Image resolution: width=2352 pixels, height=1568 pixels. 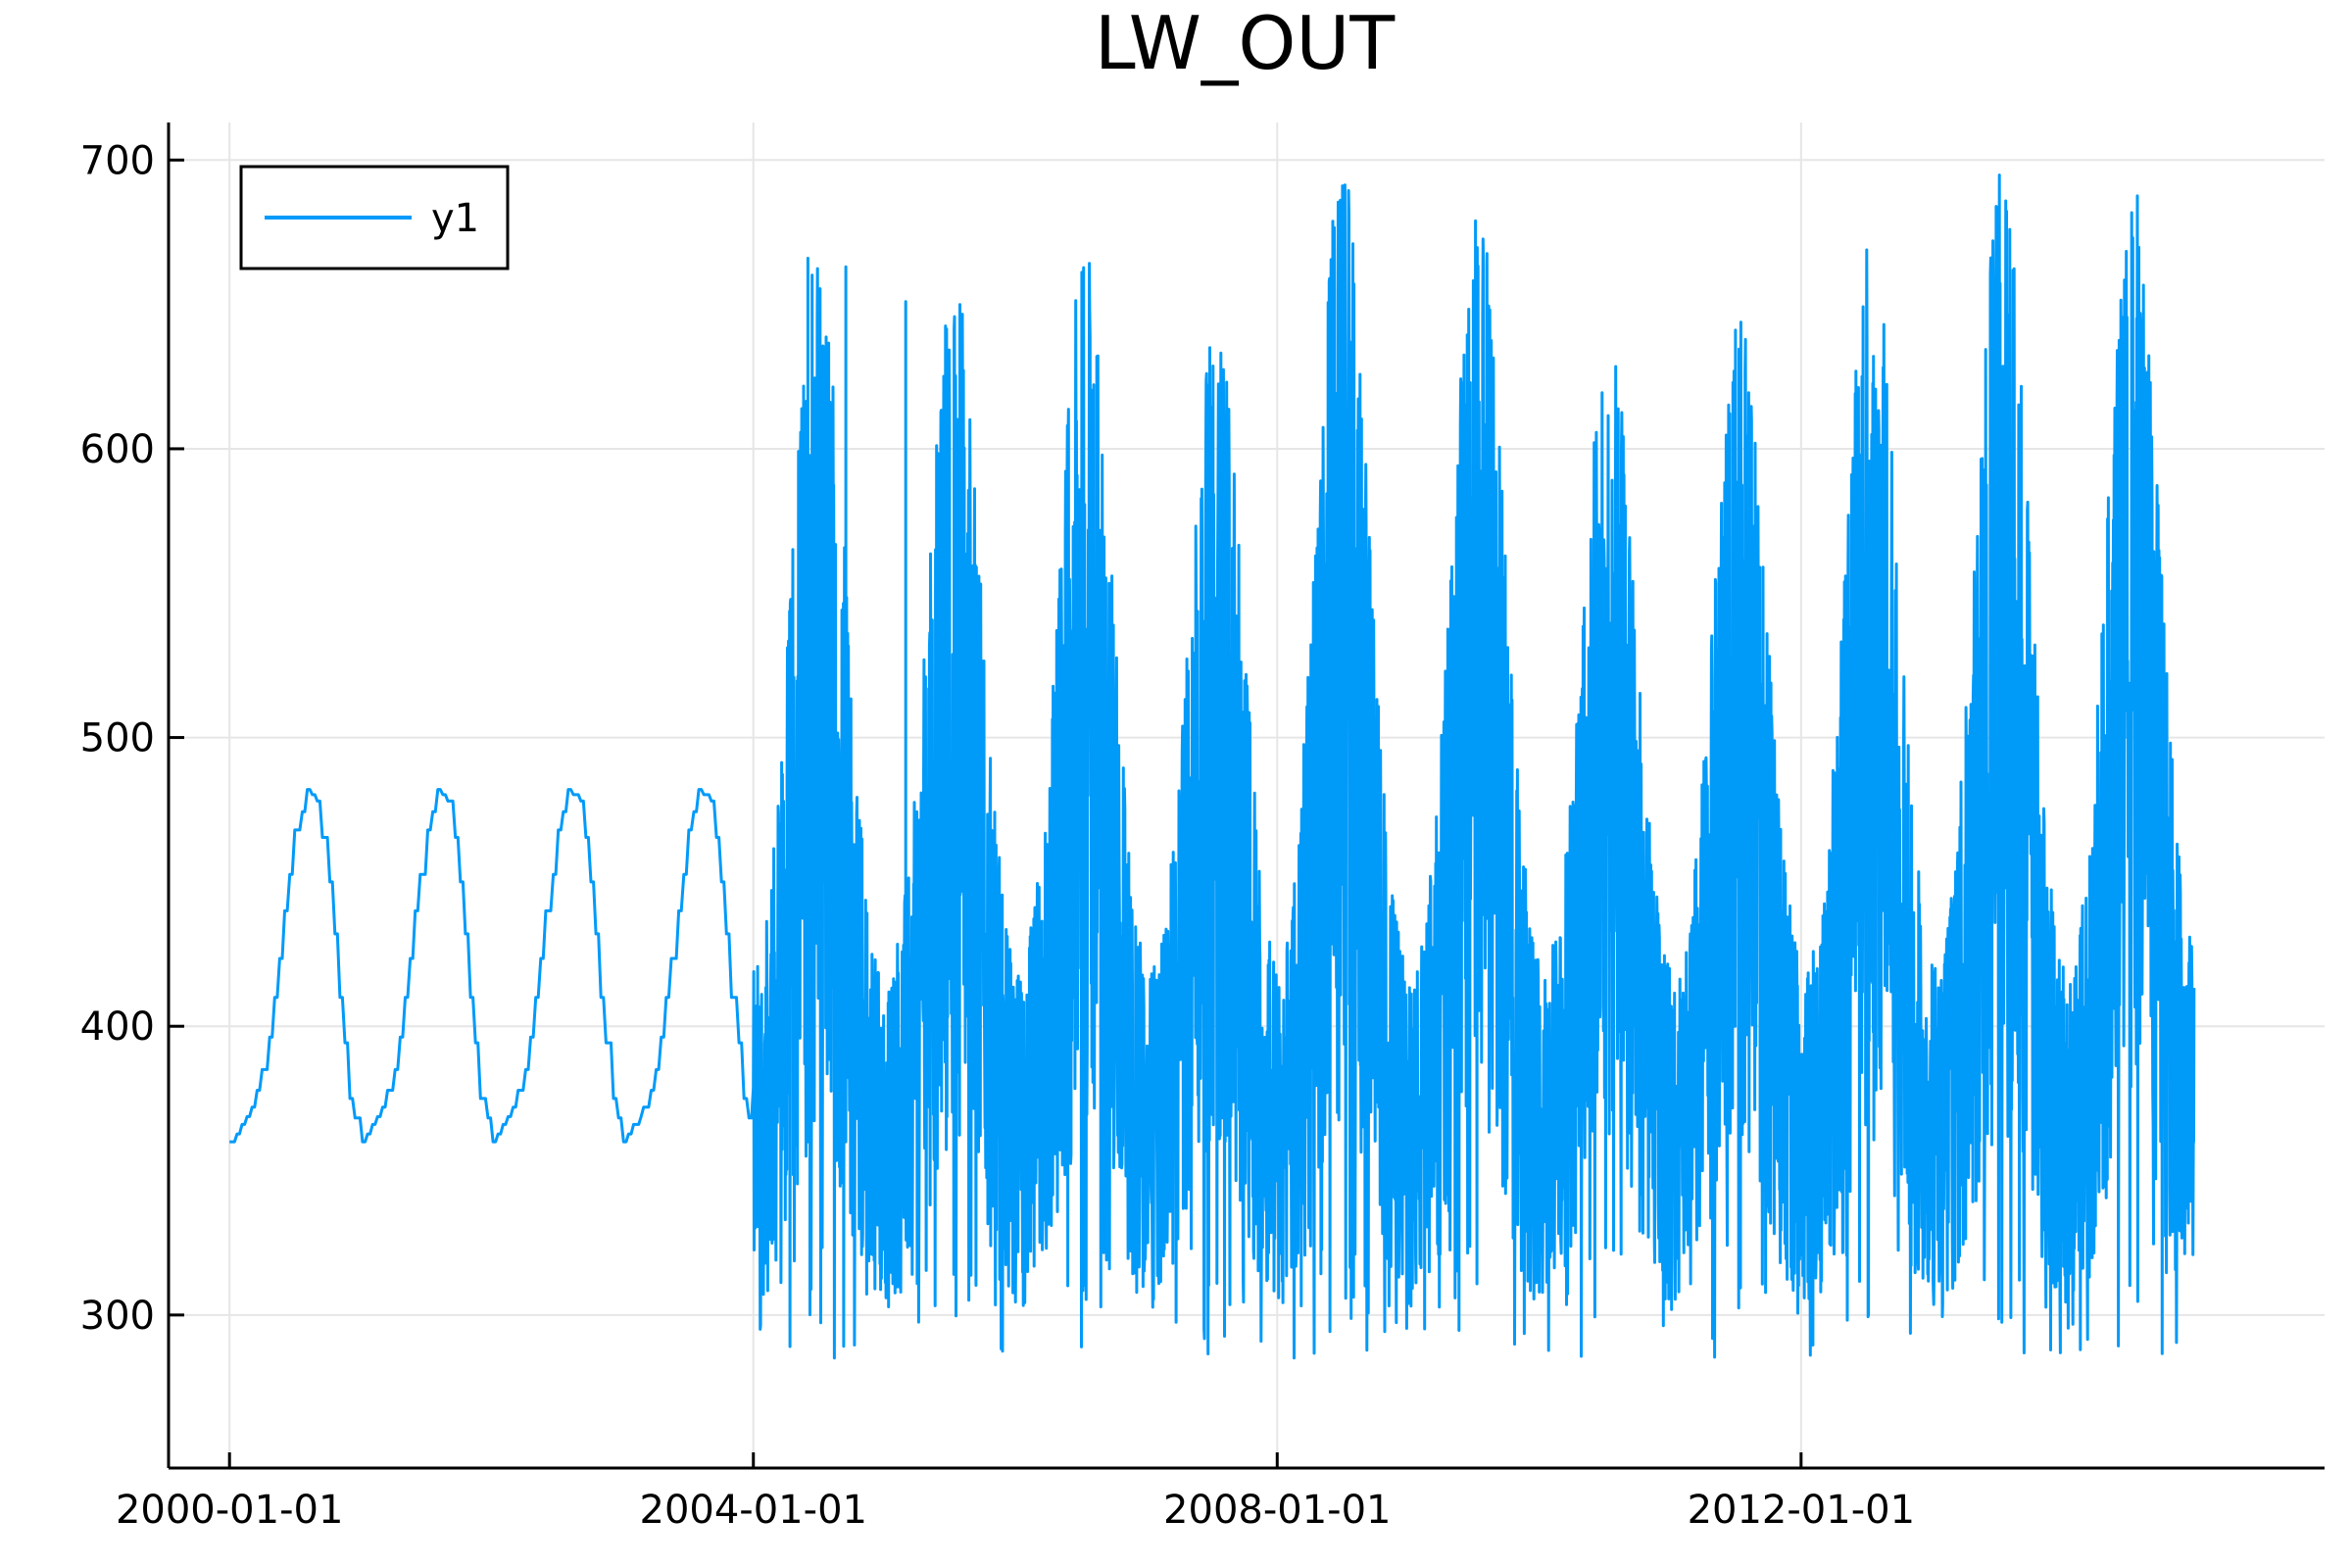 What do you see at coordinates (117, 1027) in the screenshot?
I see `y-tick-label: 400` at bounding box center [117, 1027].